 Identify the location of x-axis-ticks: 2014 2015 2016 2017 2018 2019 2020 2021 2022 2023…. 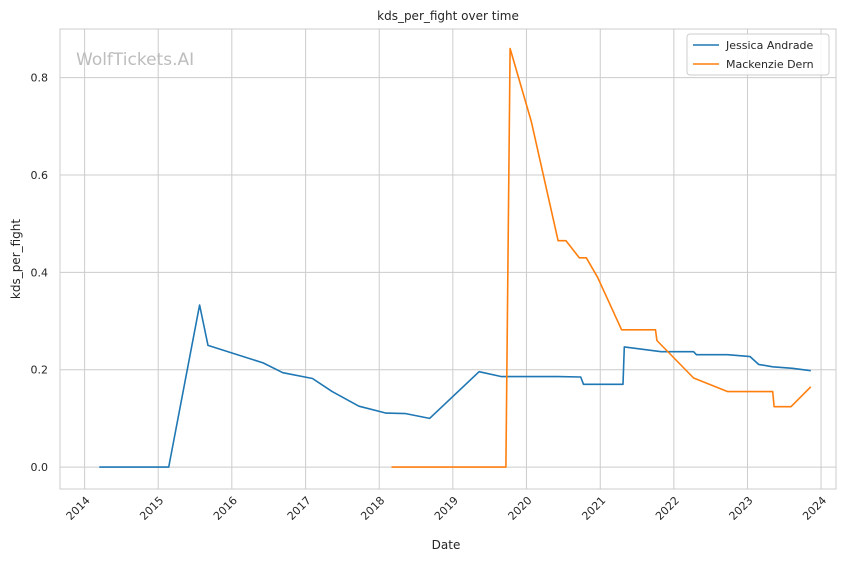
(446, 508).